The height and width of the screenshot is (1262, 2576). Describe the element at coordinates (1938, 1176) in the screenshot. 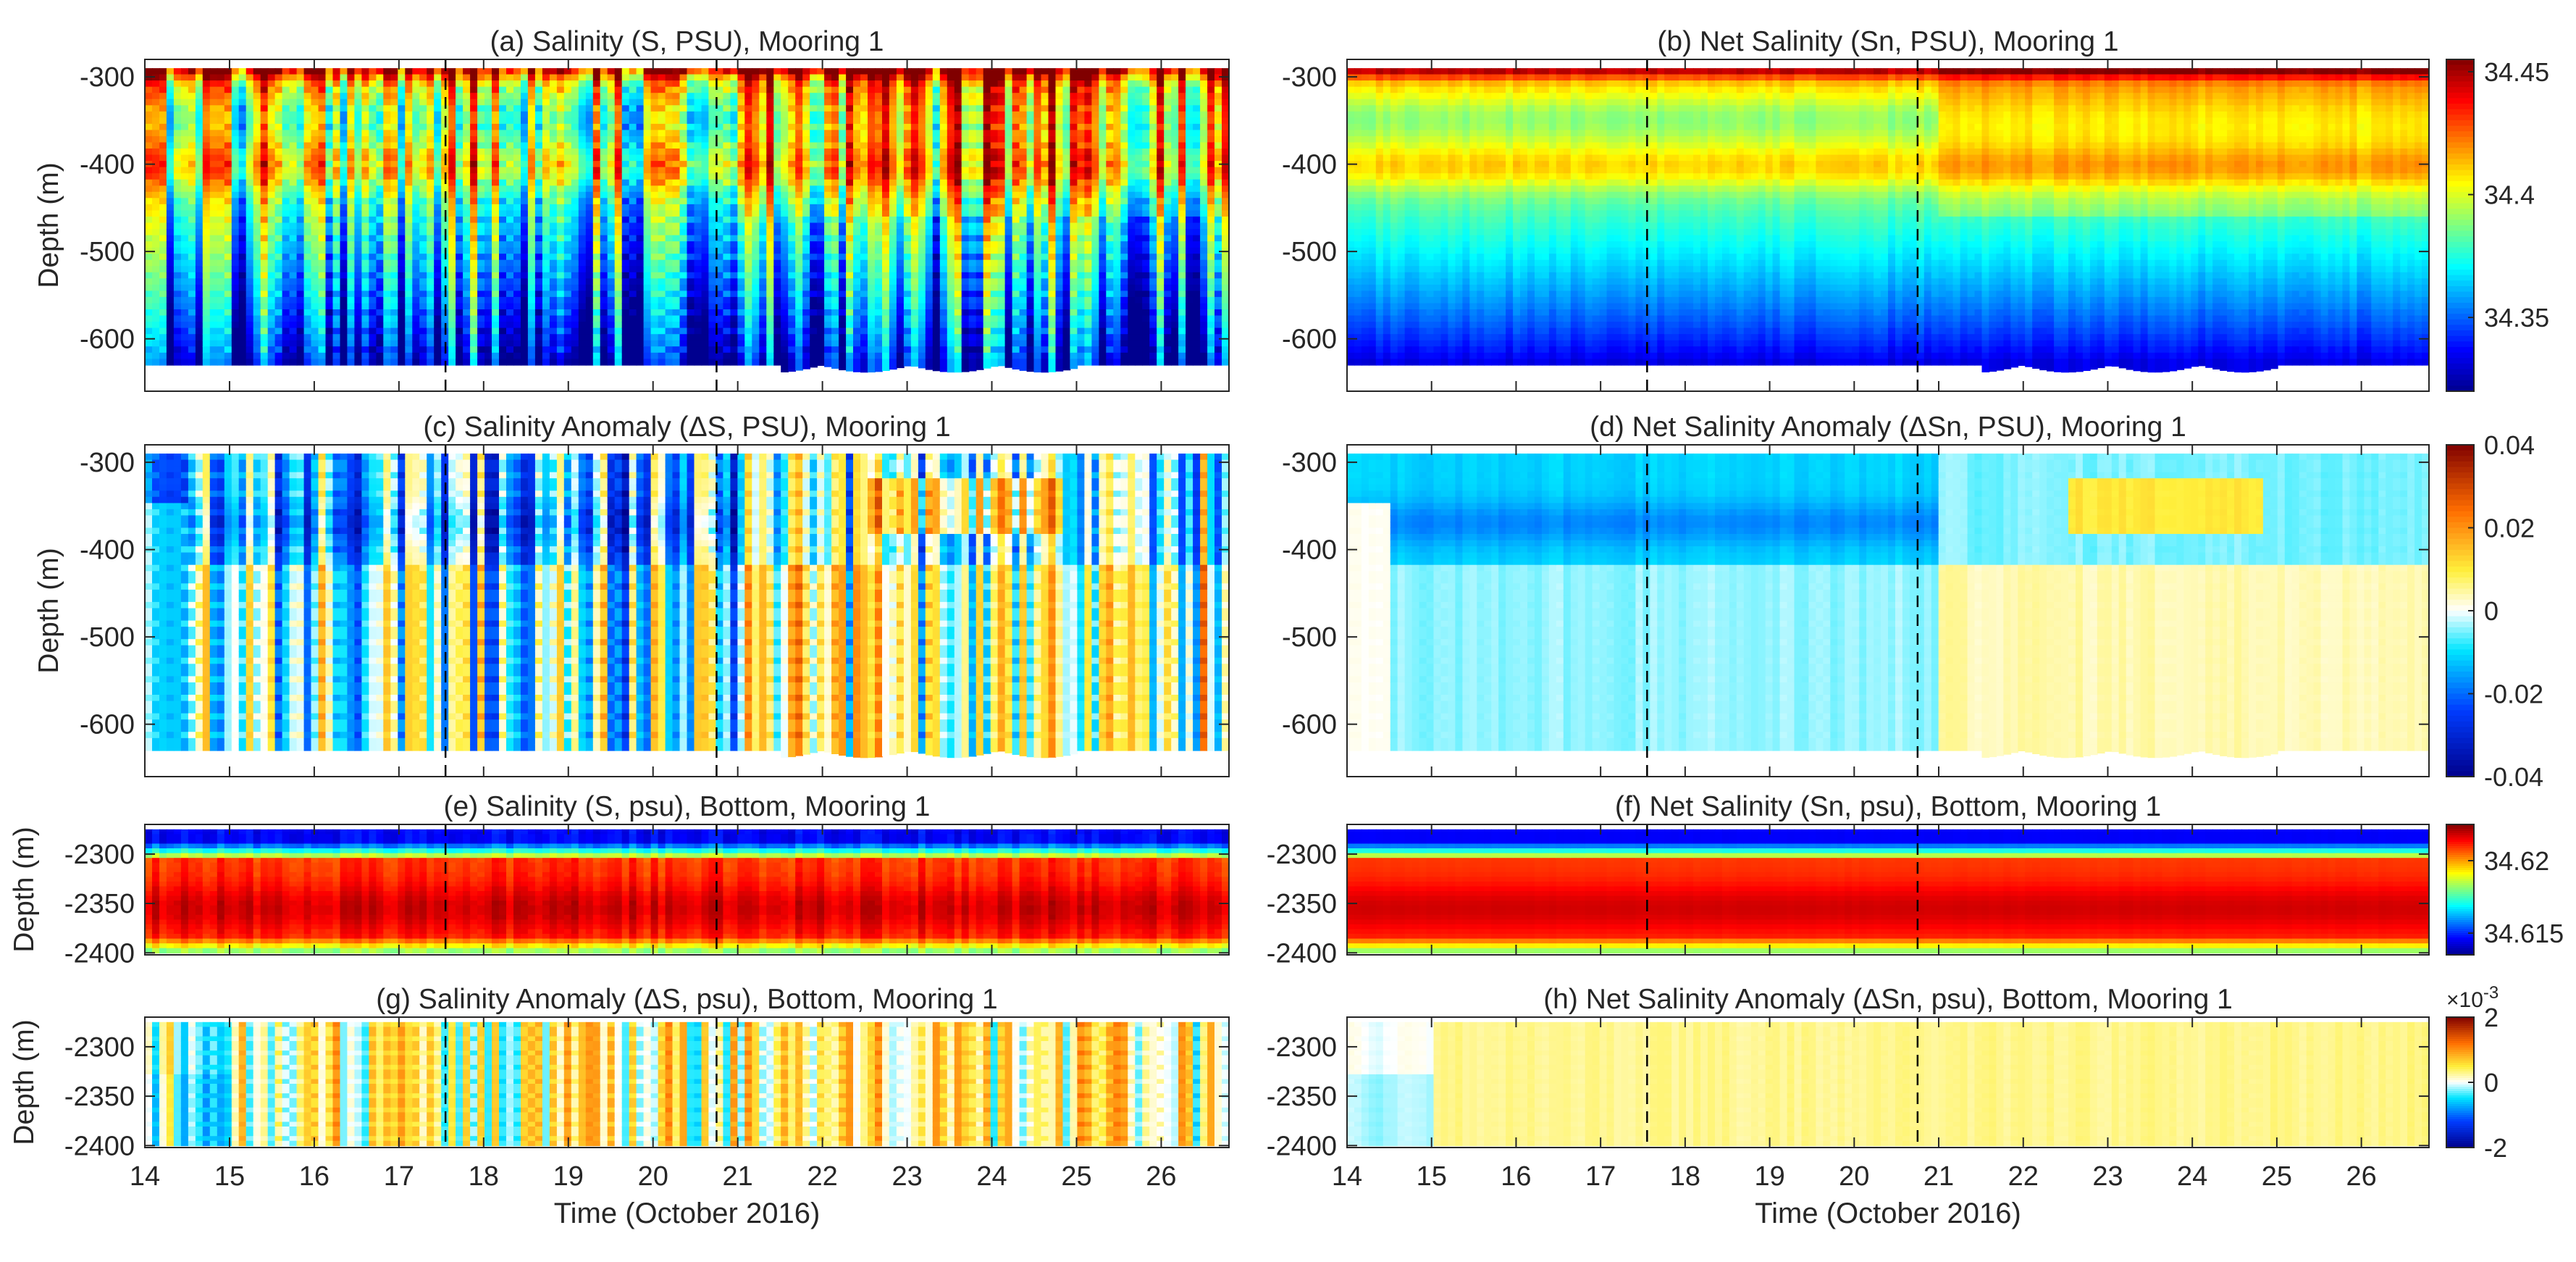

I see `x-tick-label: 21` at that location.